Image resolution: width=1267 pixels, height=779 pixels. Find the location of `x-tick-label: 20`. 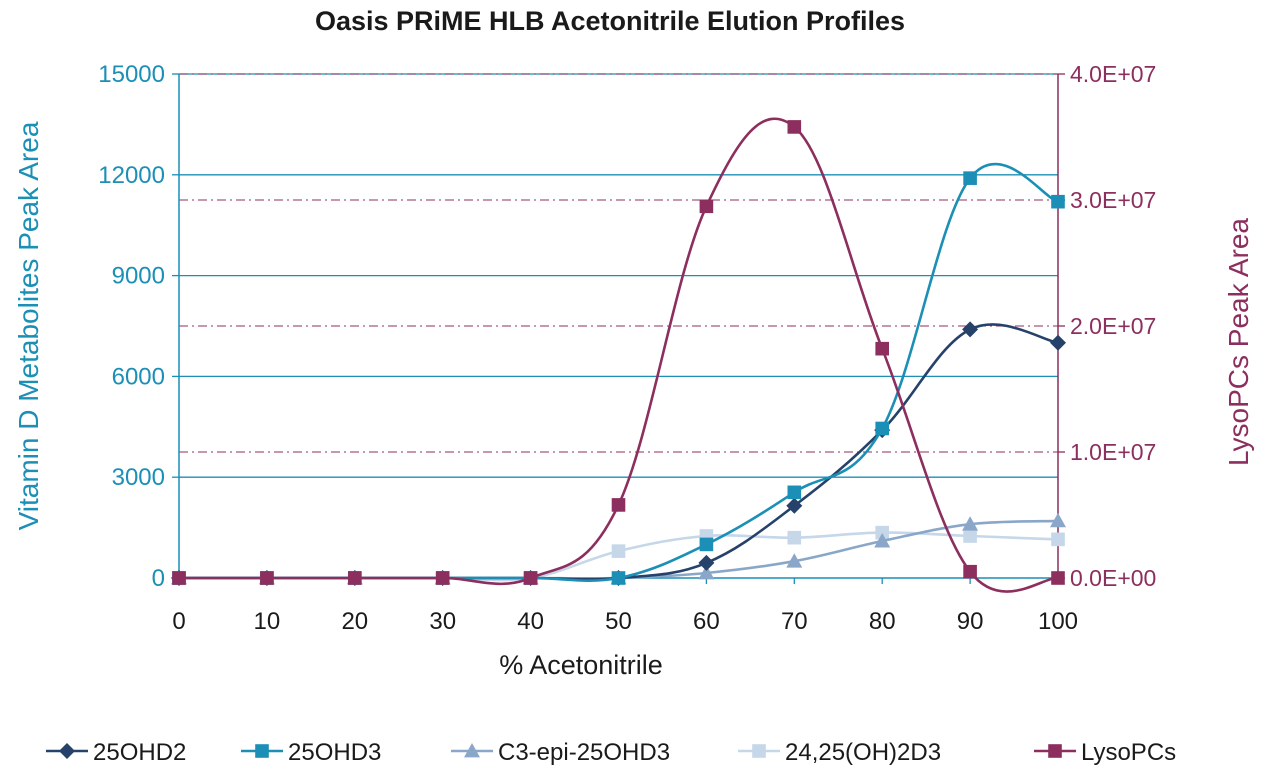

x-tick-label: 20 is located at coordinates (354, 621).